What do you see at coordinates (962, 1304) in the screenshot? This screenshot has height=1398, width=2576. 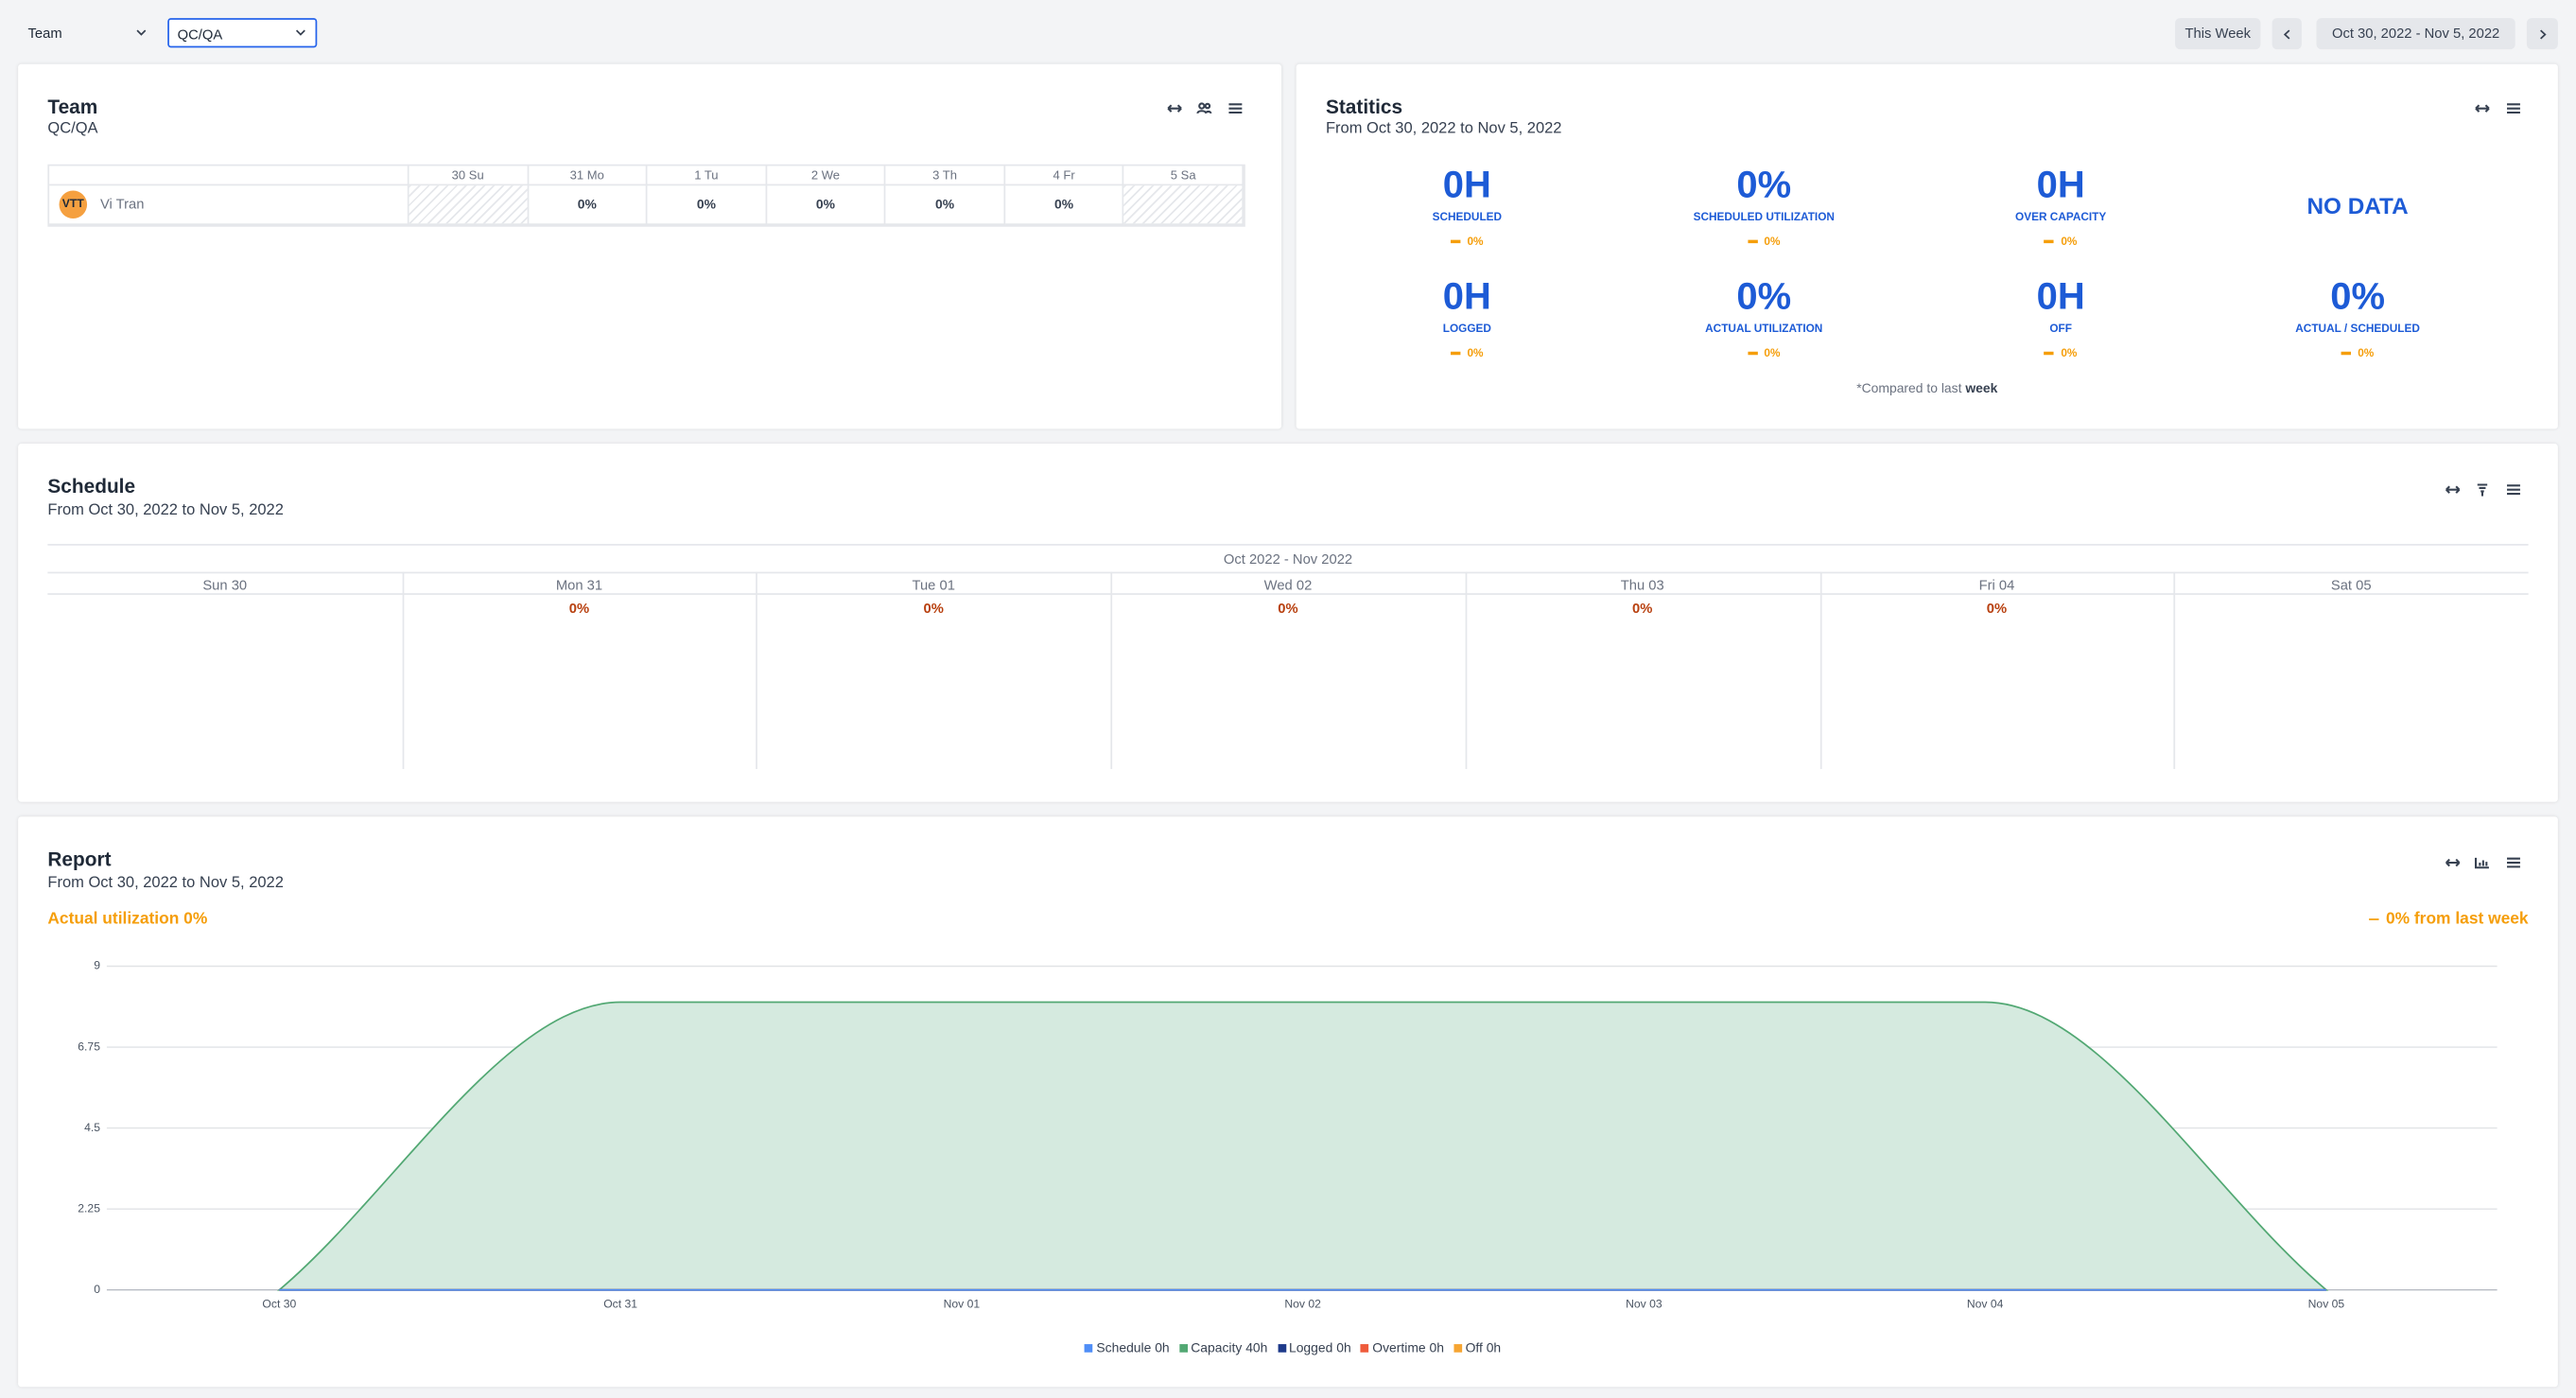 I see `x-tick-label: Nov 01` at bounding box center [962, 1304].